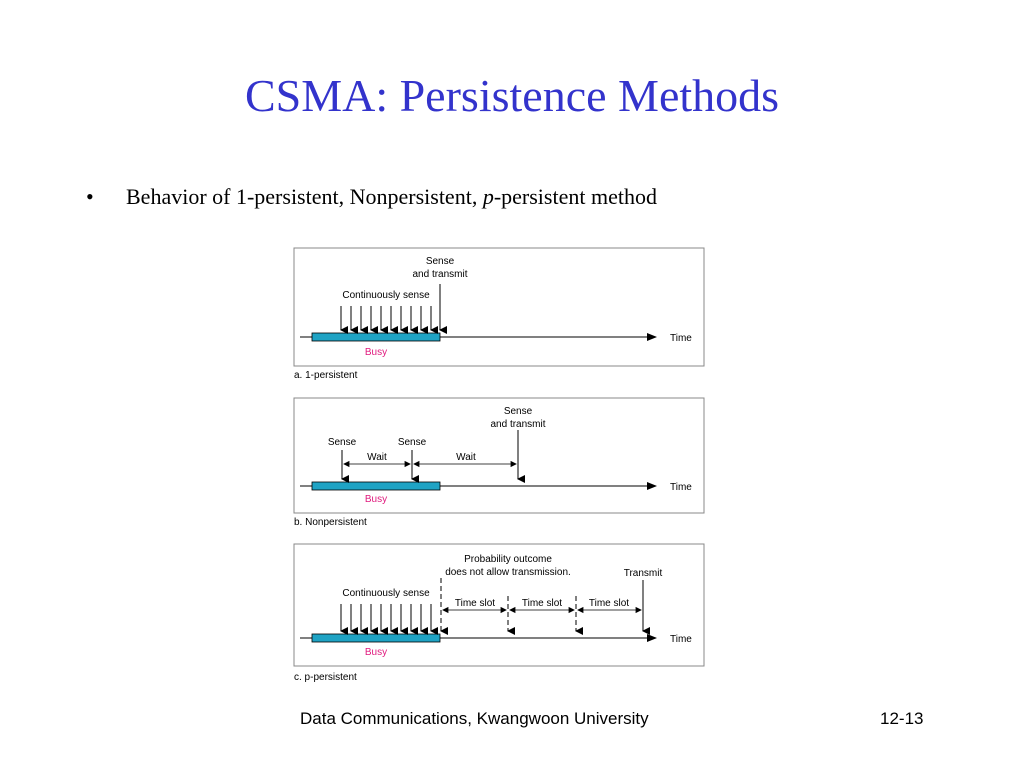  Describe the element at coordinates (330, 522) in the screenshot. I see `panel-b-caption: b. Nonpersistent` at that location.